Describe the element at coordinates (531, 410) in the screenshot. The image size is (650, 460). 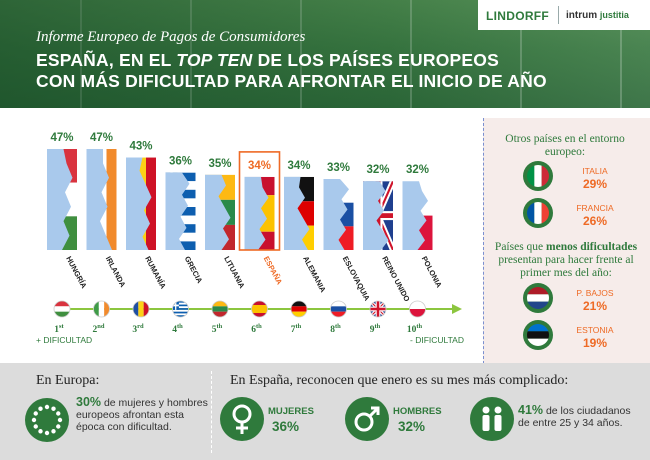
I see `age-pct: 41%` at that location.